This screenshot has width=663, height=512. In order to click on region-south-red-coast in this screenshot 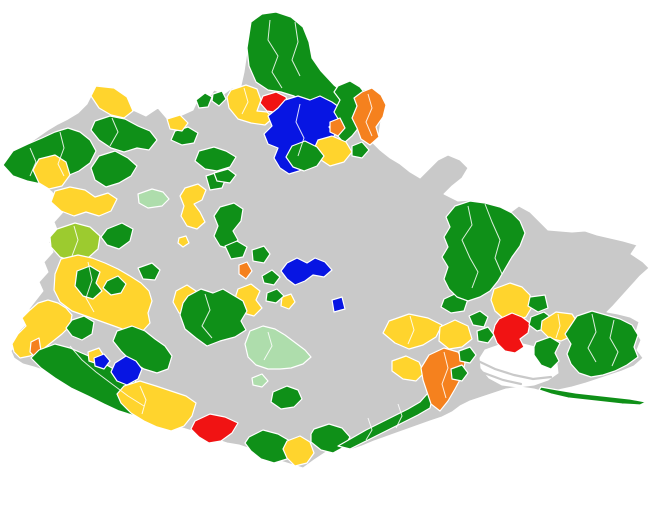, I will do `click(214, 428)`.